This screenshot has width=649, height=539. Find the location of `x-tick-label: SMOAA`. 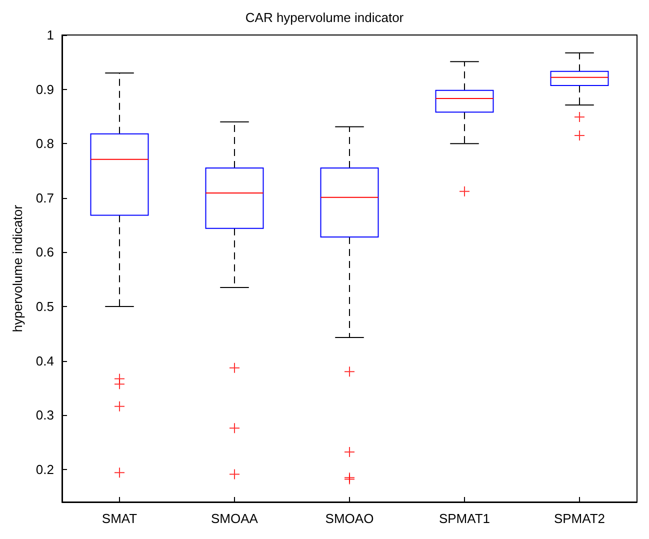

x-tick-label: SMOAA is located at coordinates (234, 518).